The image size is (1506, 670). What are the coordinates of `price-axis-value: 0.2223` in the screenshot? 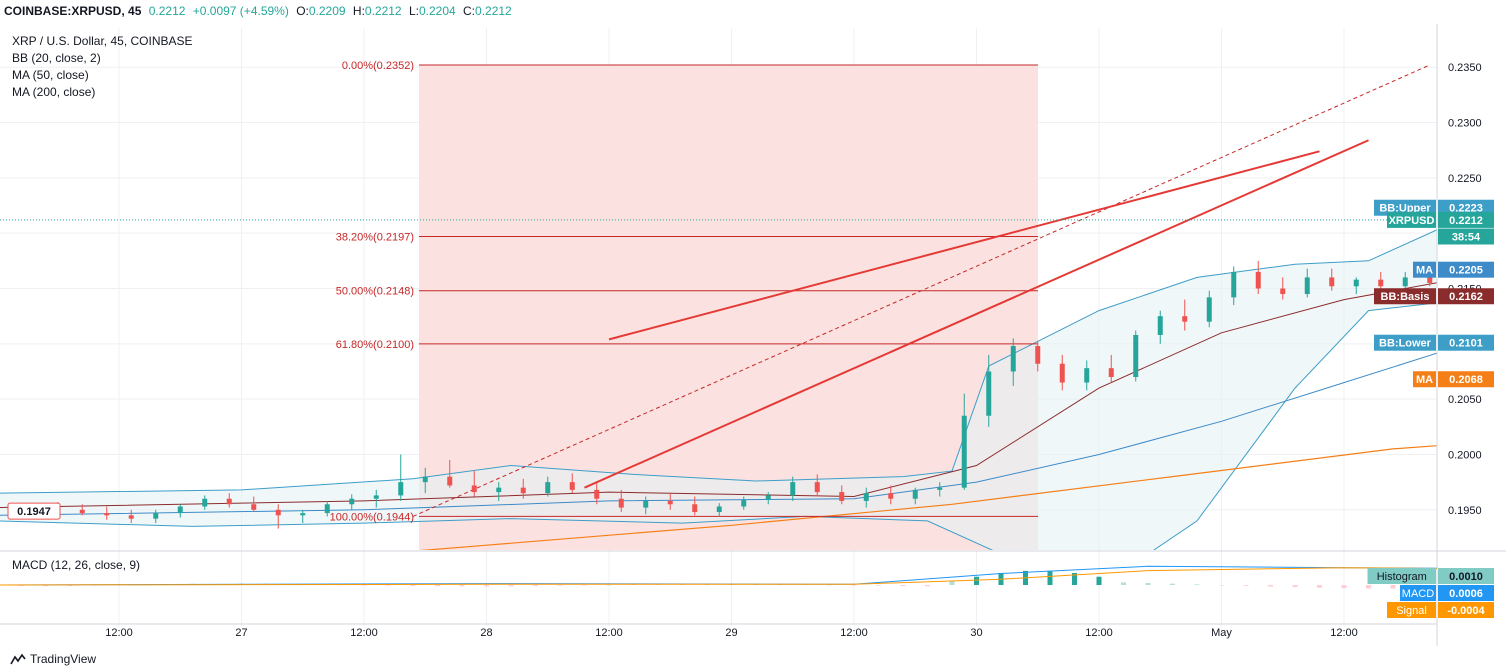 It's located at (1466, 209).